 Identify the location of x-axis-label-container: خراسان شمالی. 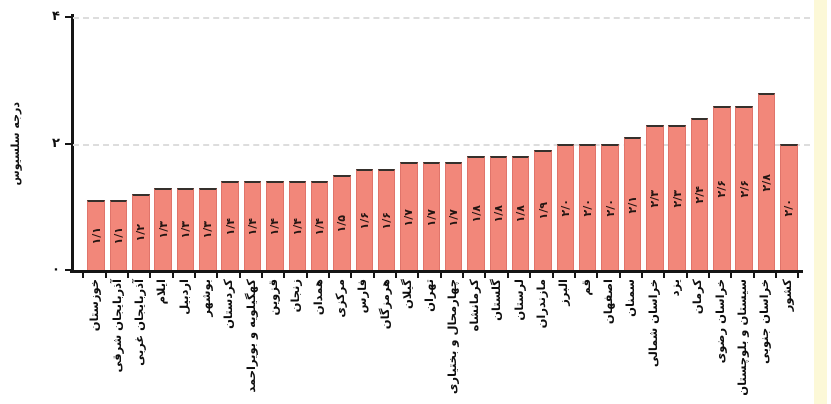
(653, 341).